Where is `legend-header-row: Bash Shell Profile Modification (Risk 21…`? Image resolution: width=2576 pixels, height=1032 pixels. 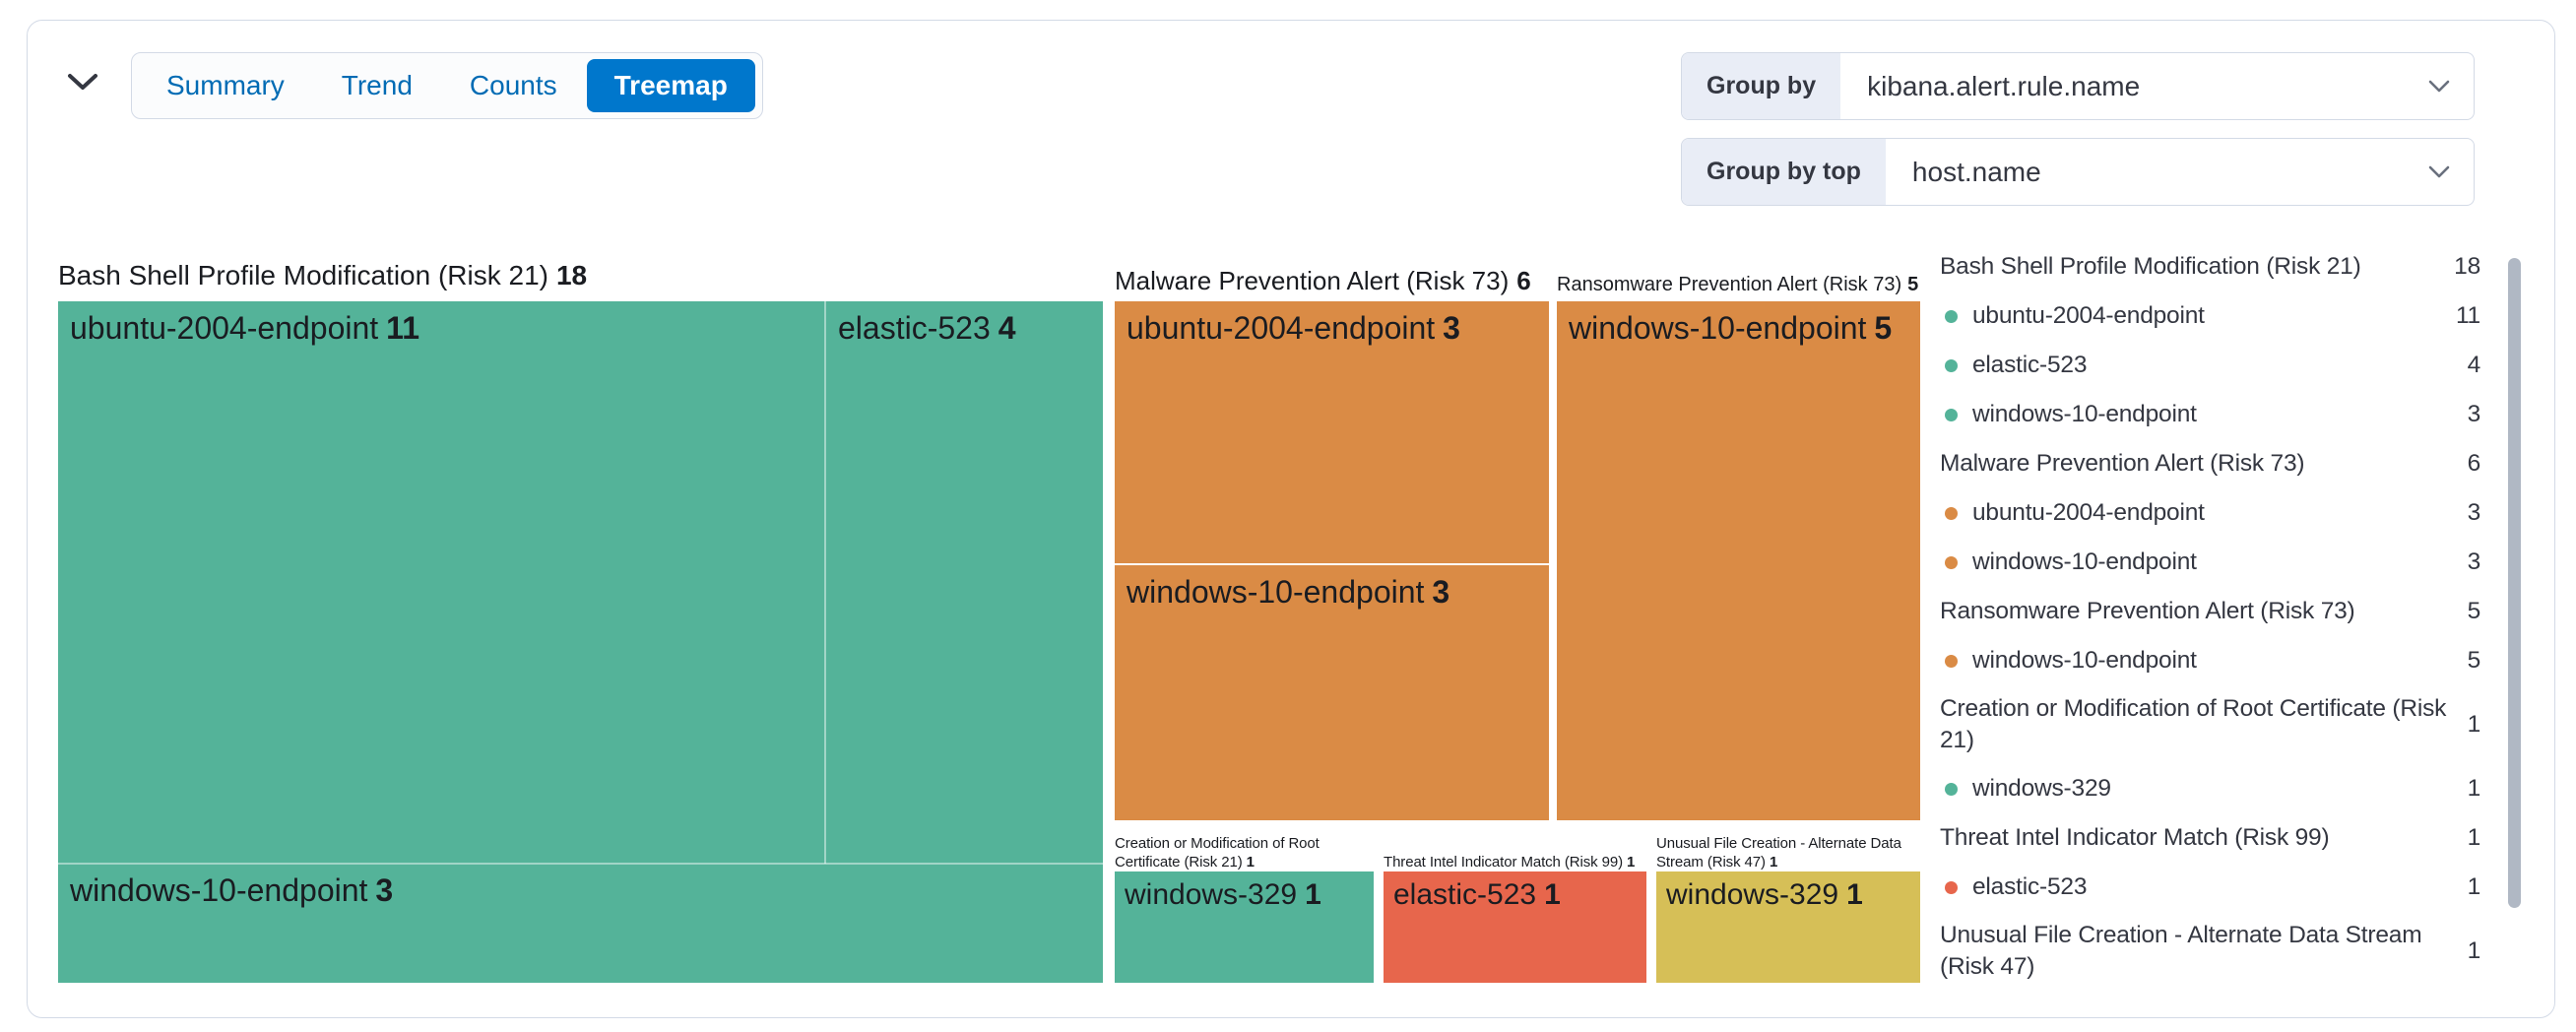 legend-header-row: Bash Shell Profile Modification (Risk 21… is located at coordinates (2210, 266).